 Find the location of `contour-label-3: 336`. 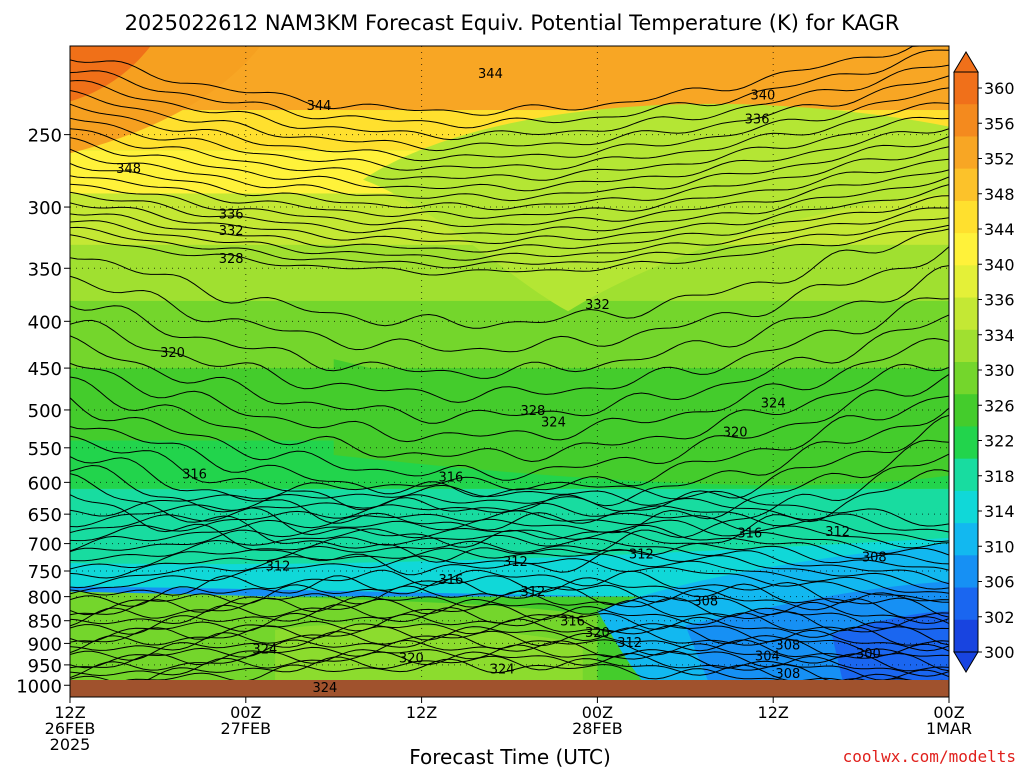

contour-label-3: 336 is located at coordinates (757, 119).